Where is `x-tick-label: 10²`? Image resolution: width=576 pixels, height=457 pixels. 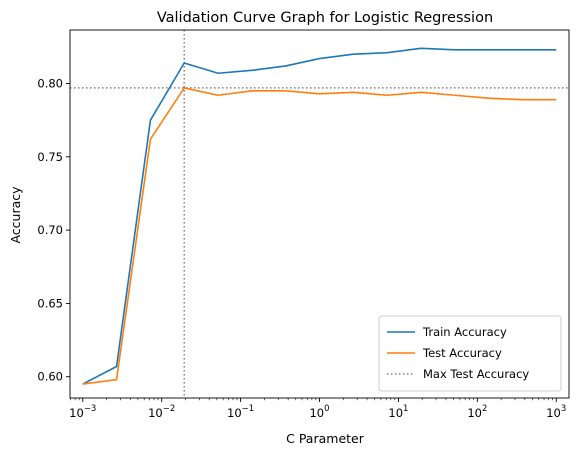 x-tick-label: 10² is located at coordinates (477, 412).